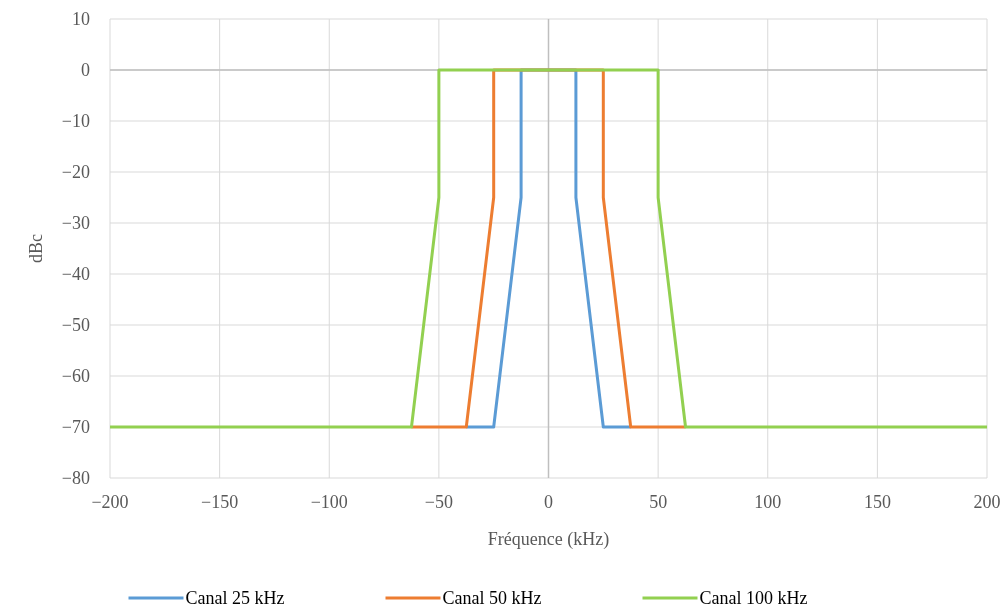 This screenshot has width=1008, height=612. Describe the element at coordinates (877, 502) in the screenshot. I see `x-tick-label: 150` at that location.